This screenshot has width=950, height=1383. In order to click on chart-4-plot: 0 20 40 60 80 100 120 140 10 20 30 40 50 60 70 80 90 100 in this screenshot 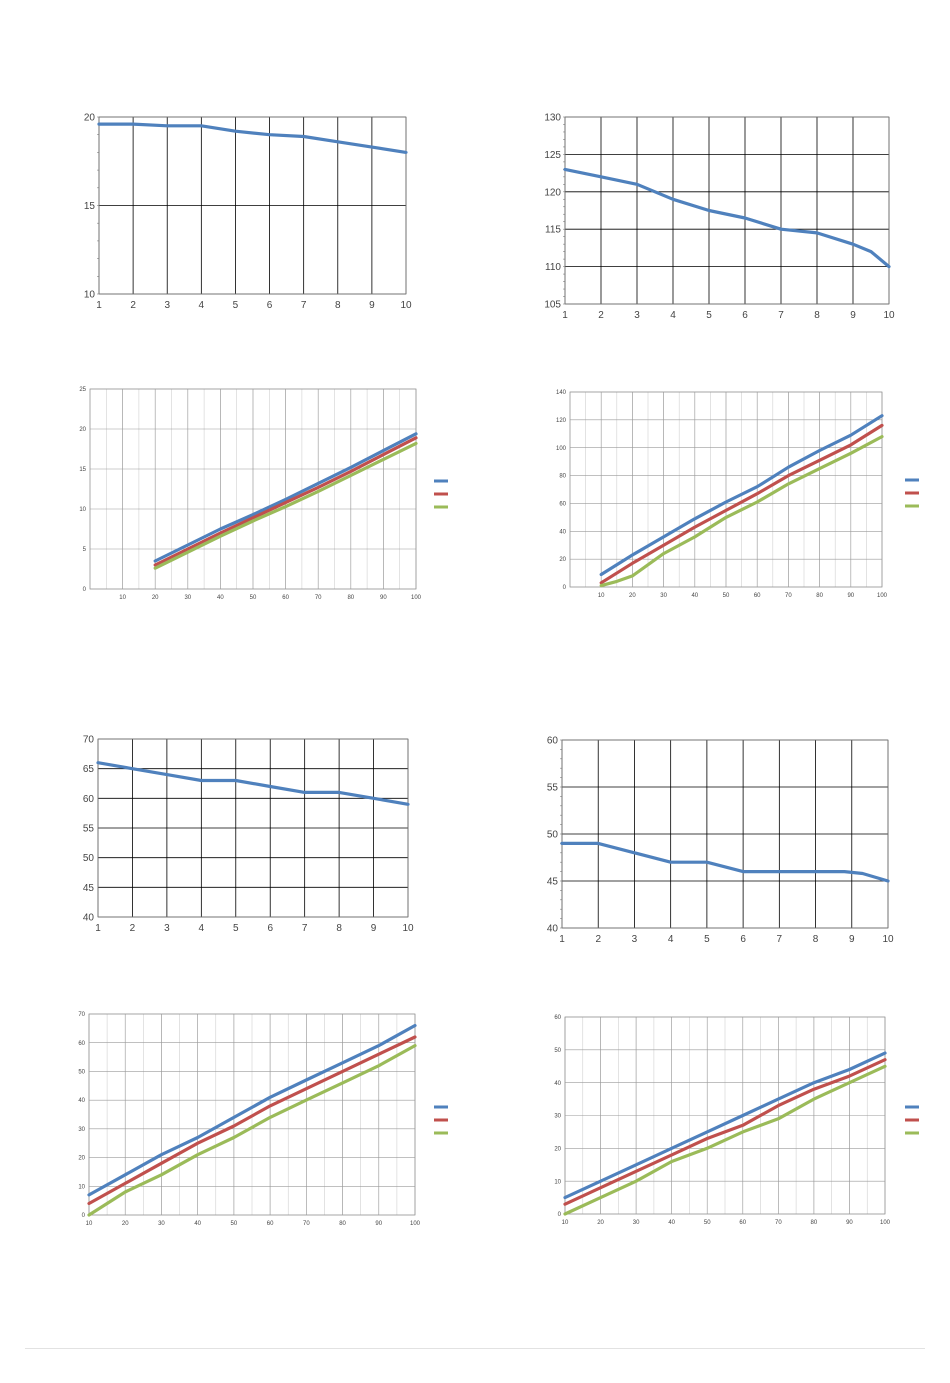, I will do `click(737, 494)`.